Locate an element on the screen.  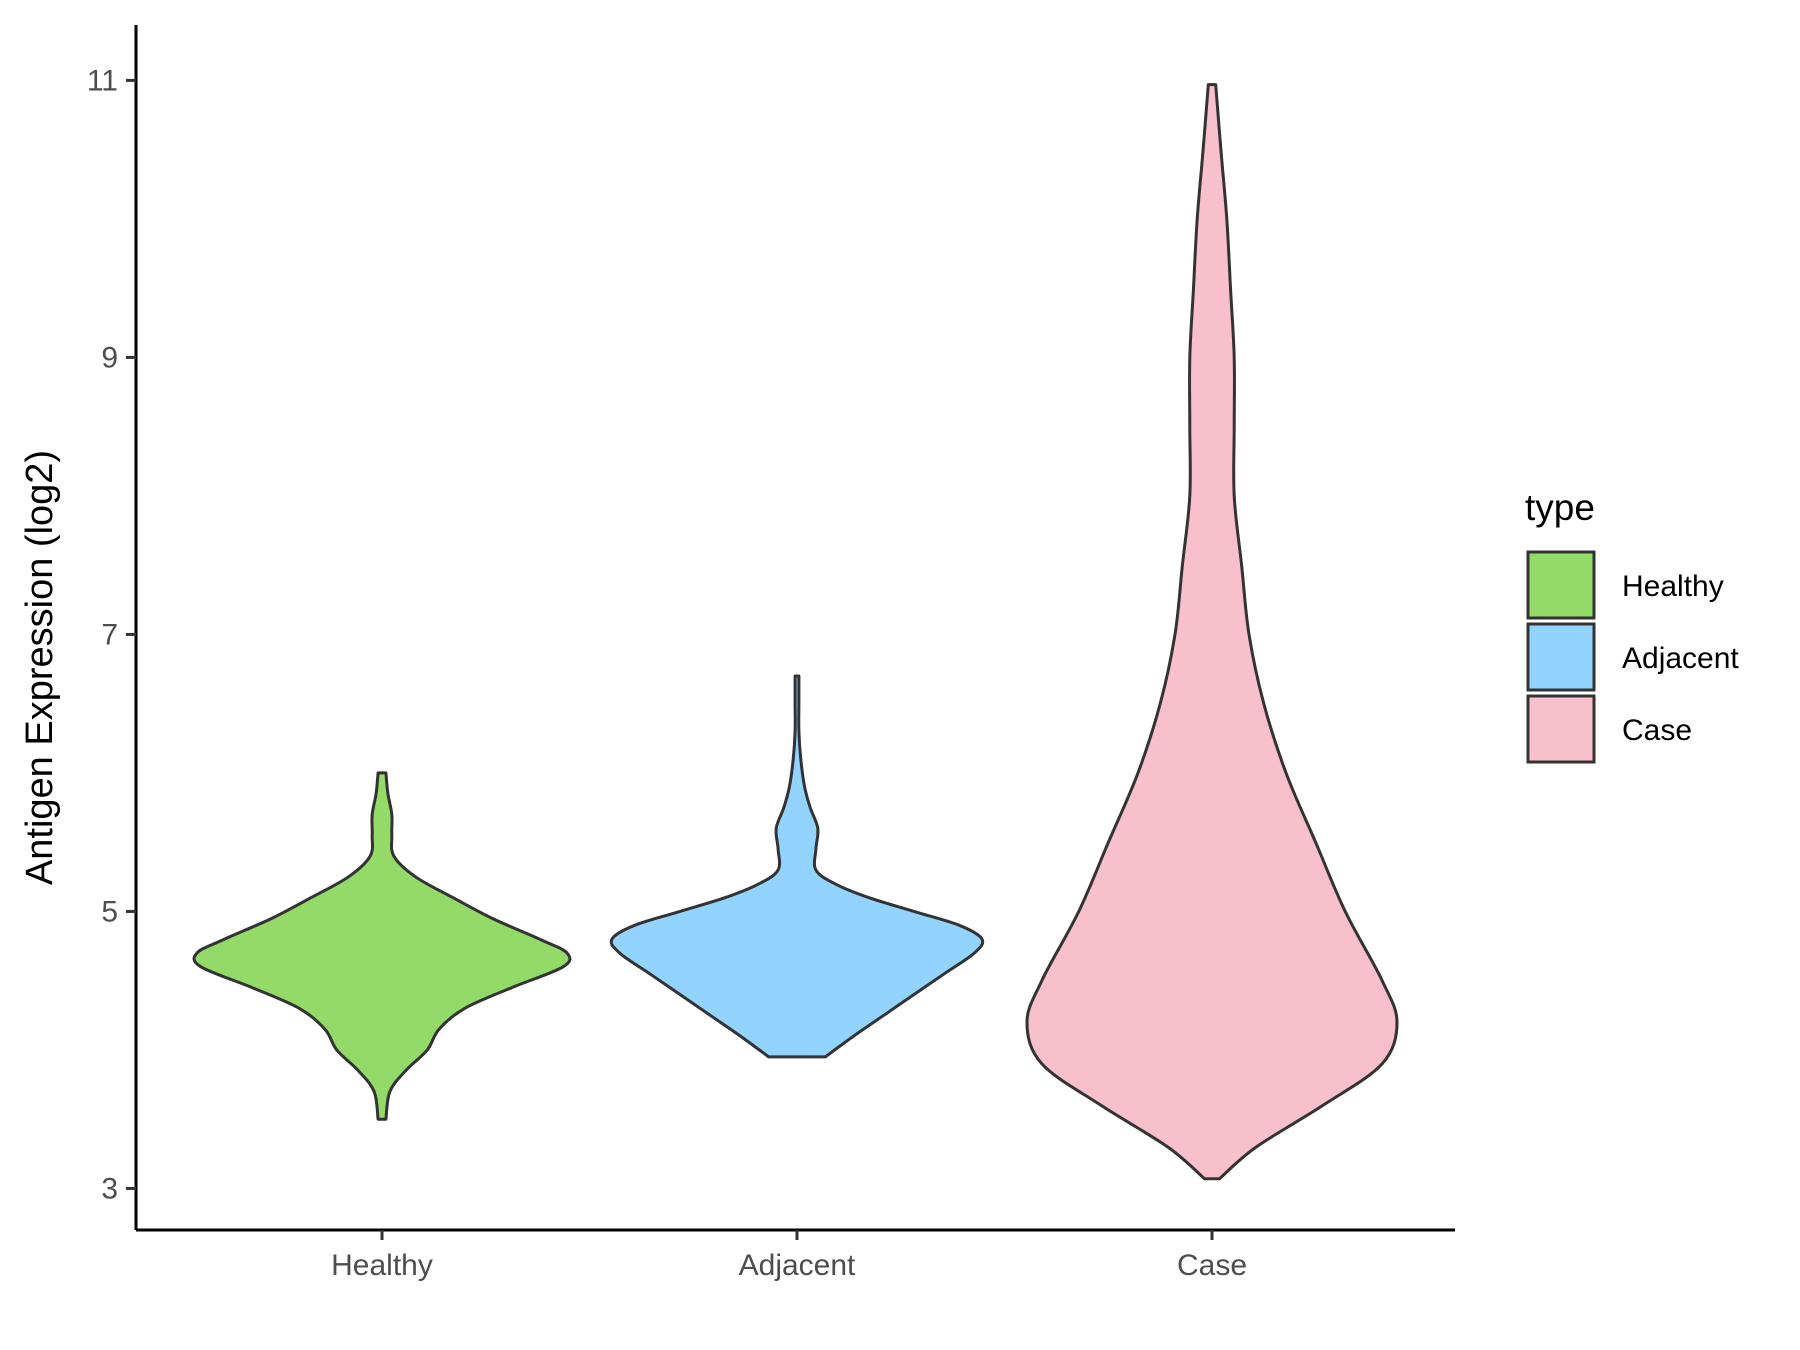
y-axis-ticks: 3 5 7 9 11 is located at coordinates (111, 634).